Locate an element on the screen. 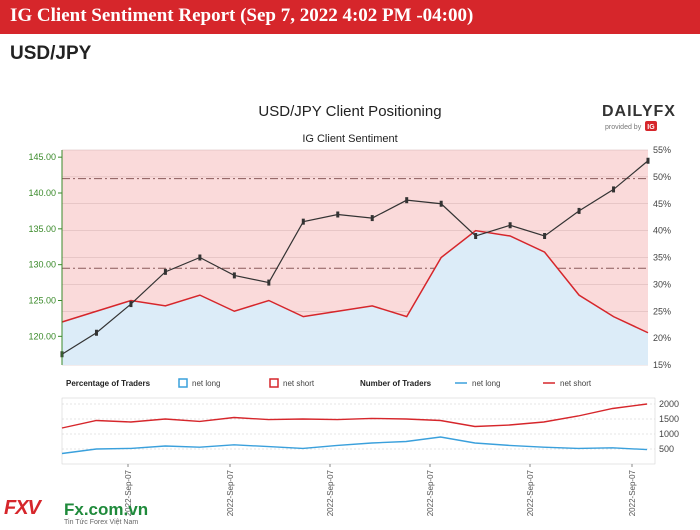 This screenshot has width=700, height=530. chart-subtitle: IG Client Sentiment is located at coordinates (349, 139).